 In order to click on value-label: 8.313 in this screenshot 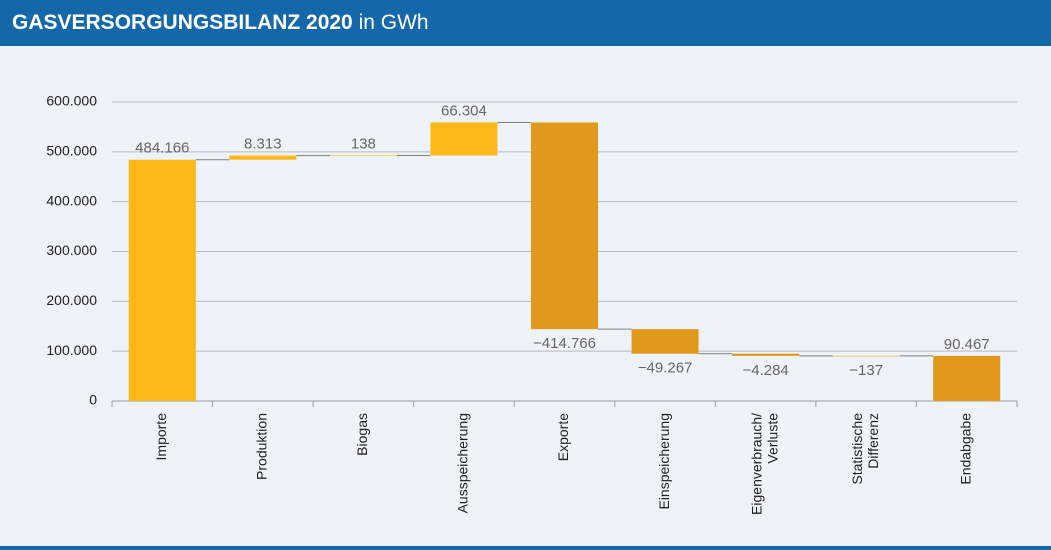, I will do `click(263, 144)`.